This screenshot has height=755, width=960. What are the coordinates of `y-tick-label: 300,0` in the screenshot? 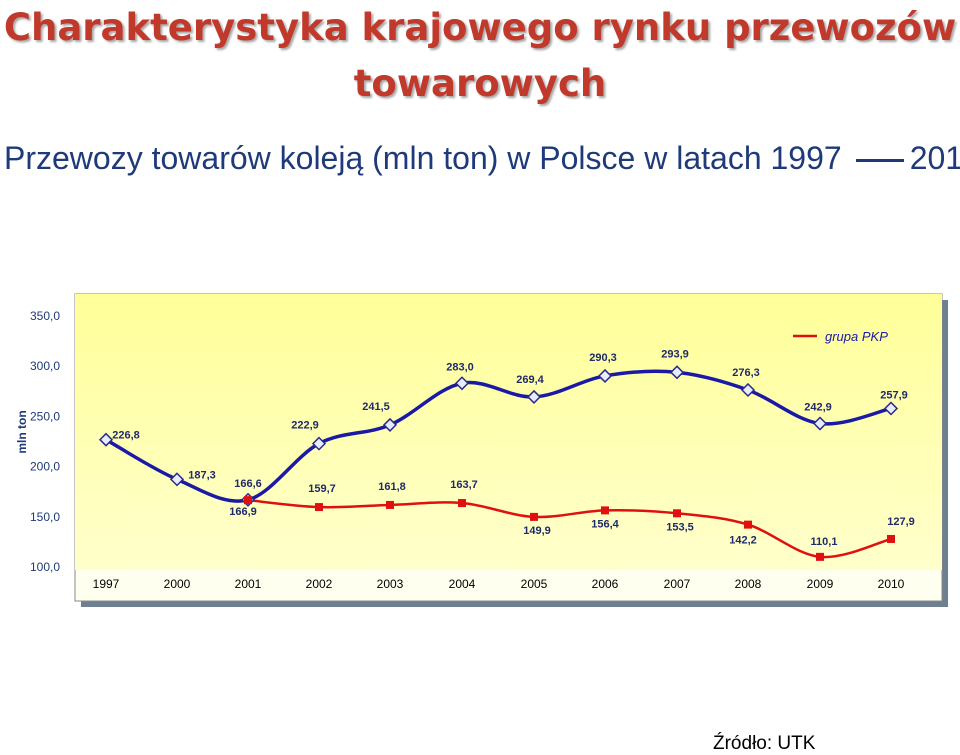 It's located at (45, 366).